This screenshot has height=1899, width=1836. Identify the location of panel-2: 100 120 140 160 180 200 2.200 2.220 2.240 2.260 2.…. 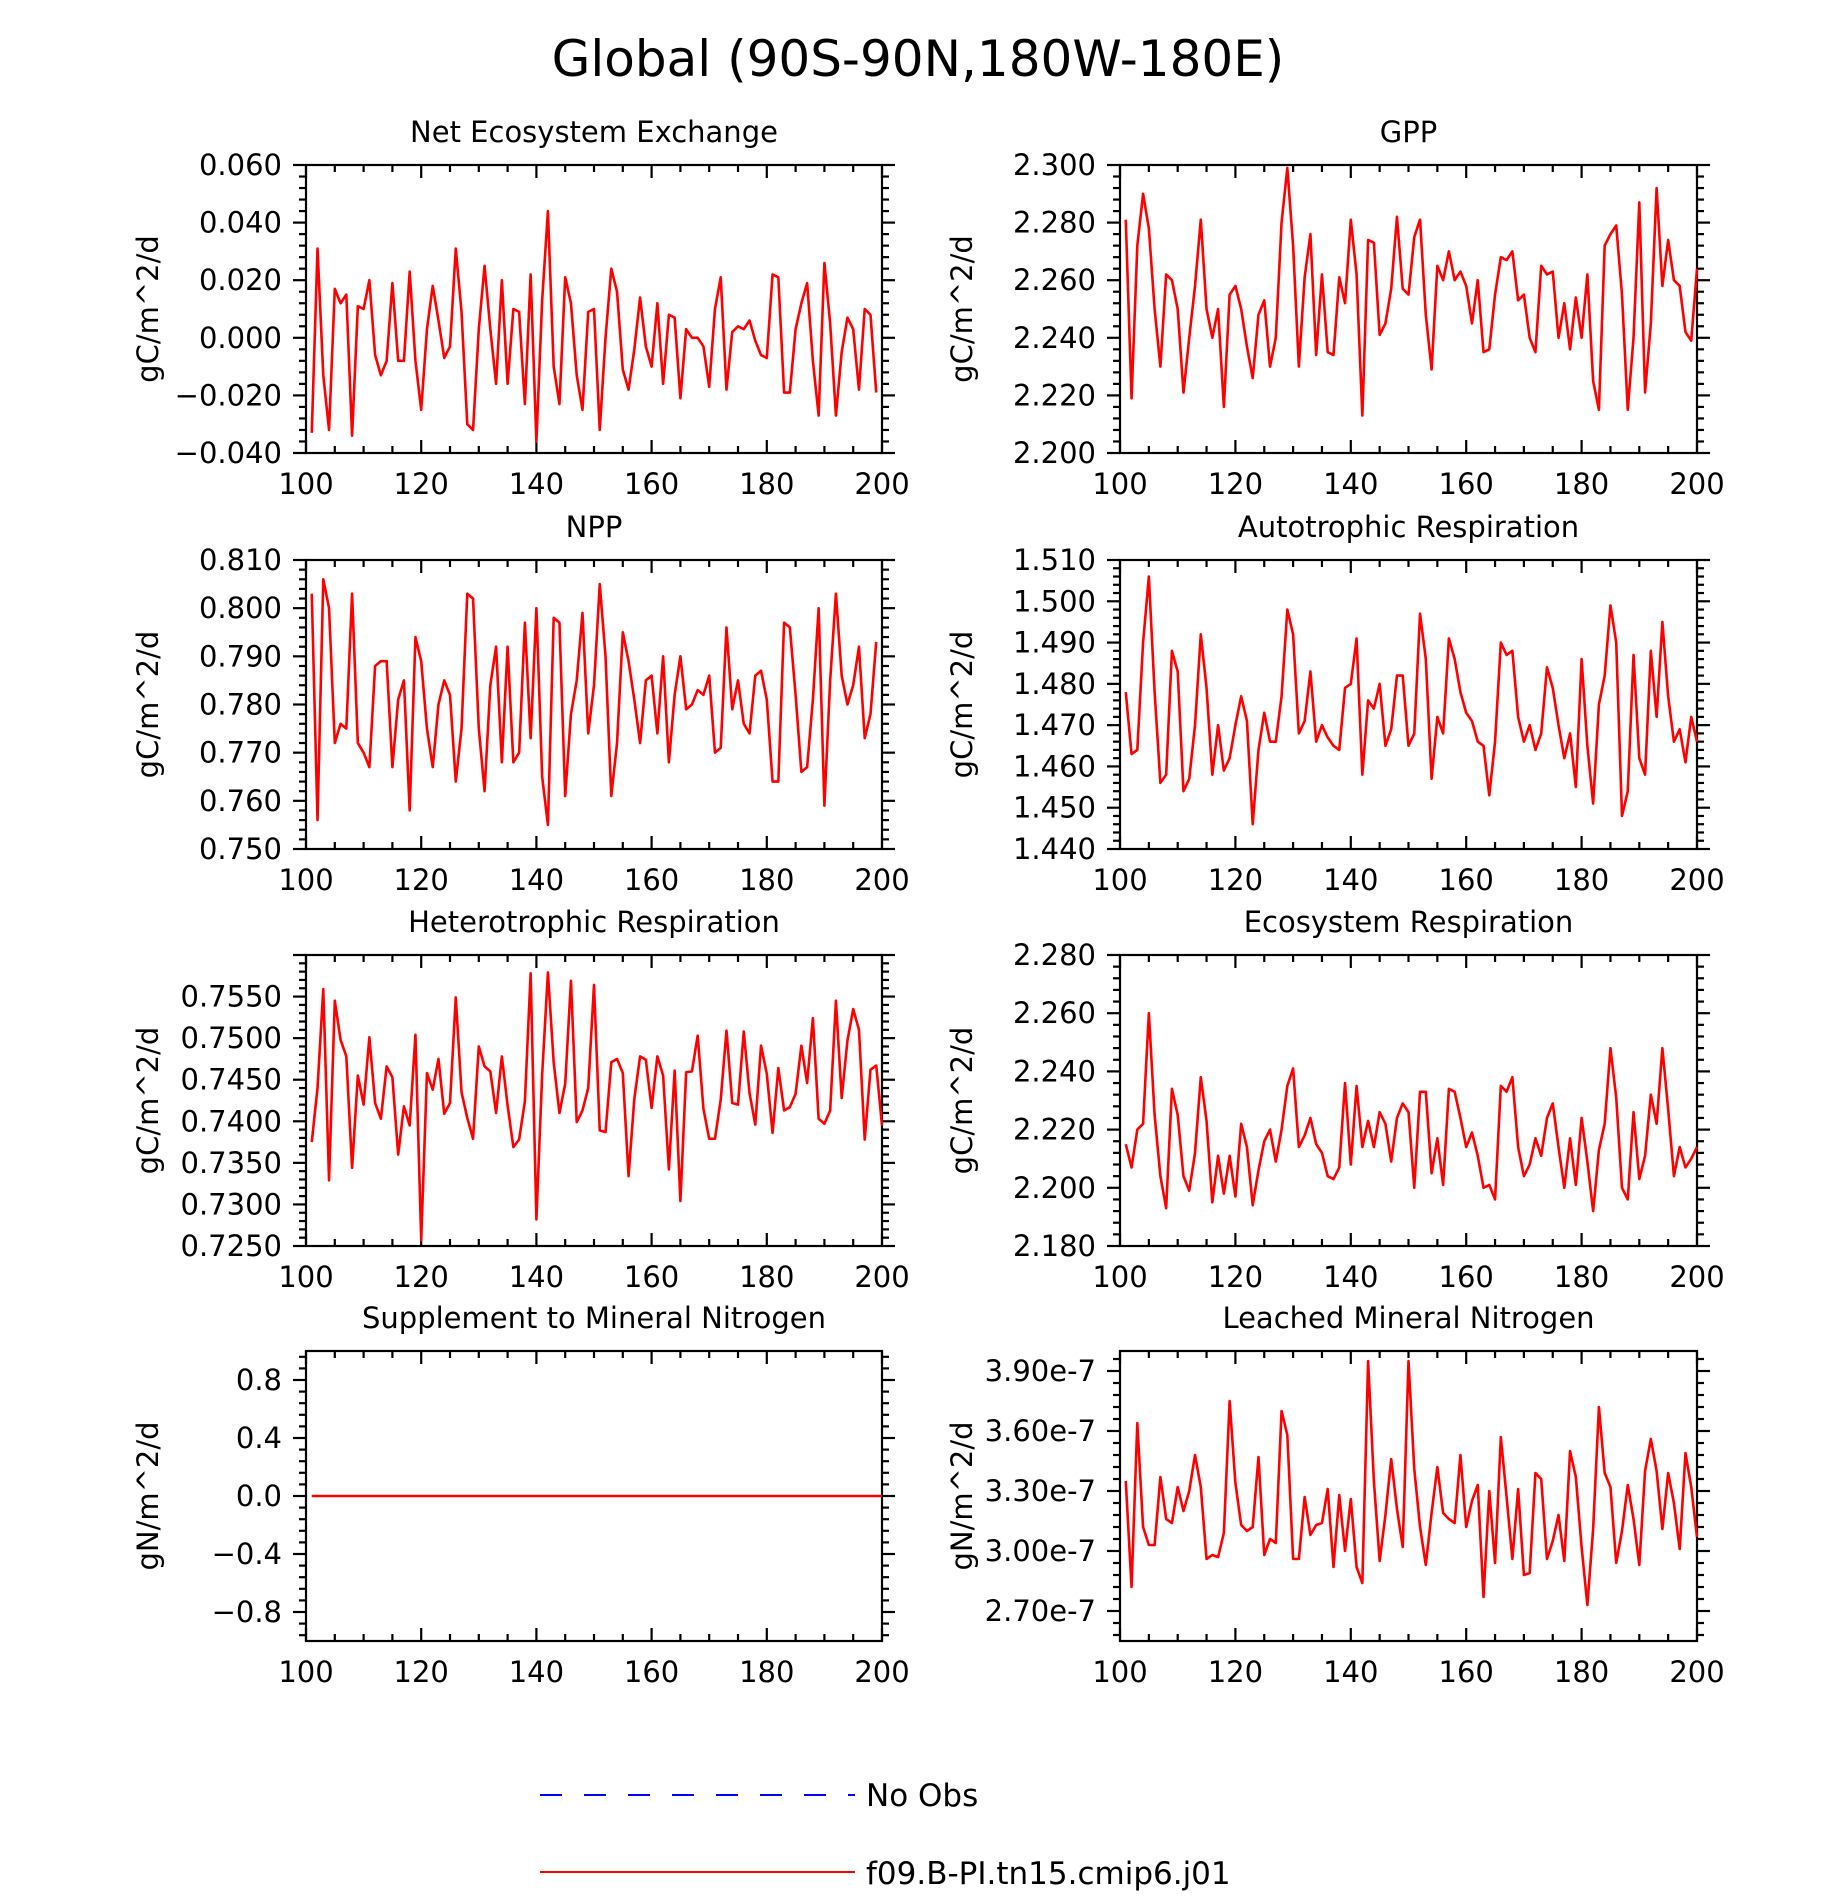
(1335, 308).